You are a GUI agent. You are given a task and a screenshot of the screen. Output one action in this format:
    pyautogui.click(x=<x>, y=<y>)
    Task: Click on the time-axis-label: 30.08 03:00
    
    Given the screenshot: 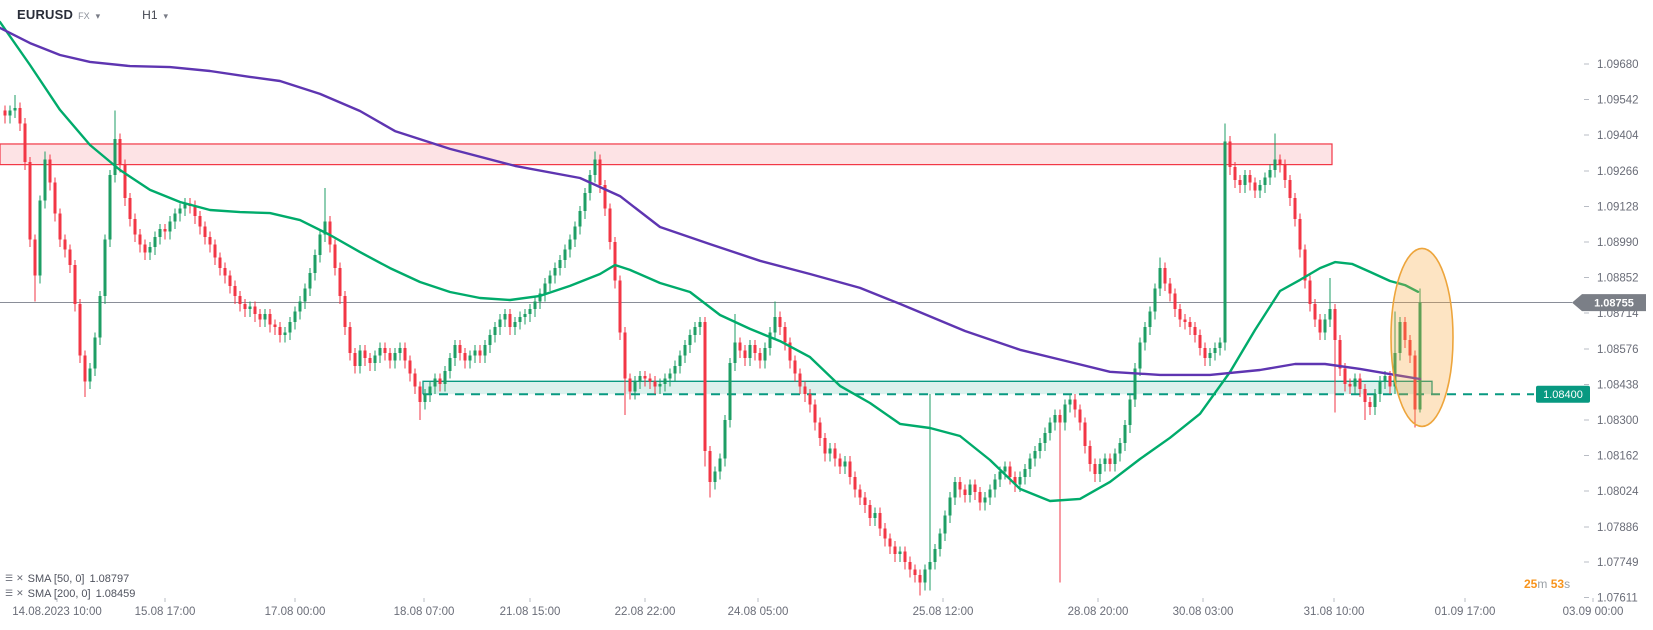 What is the action you would take?
    pyautogui.click(x=1203, y=612)
    